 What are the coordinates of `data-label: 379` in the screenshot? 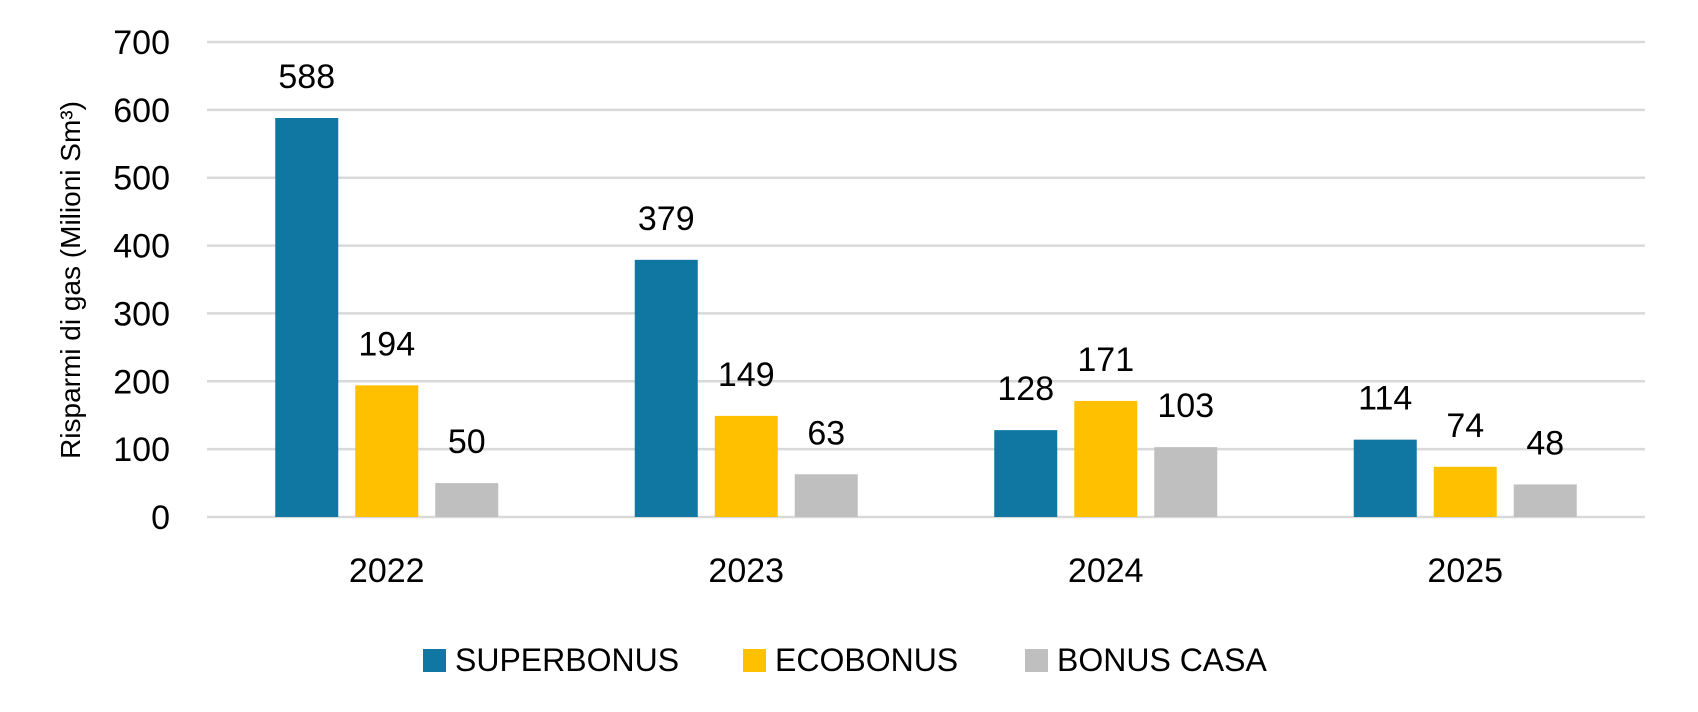 It's located at (666, 219).